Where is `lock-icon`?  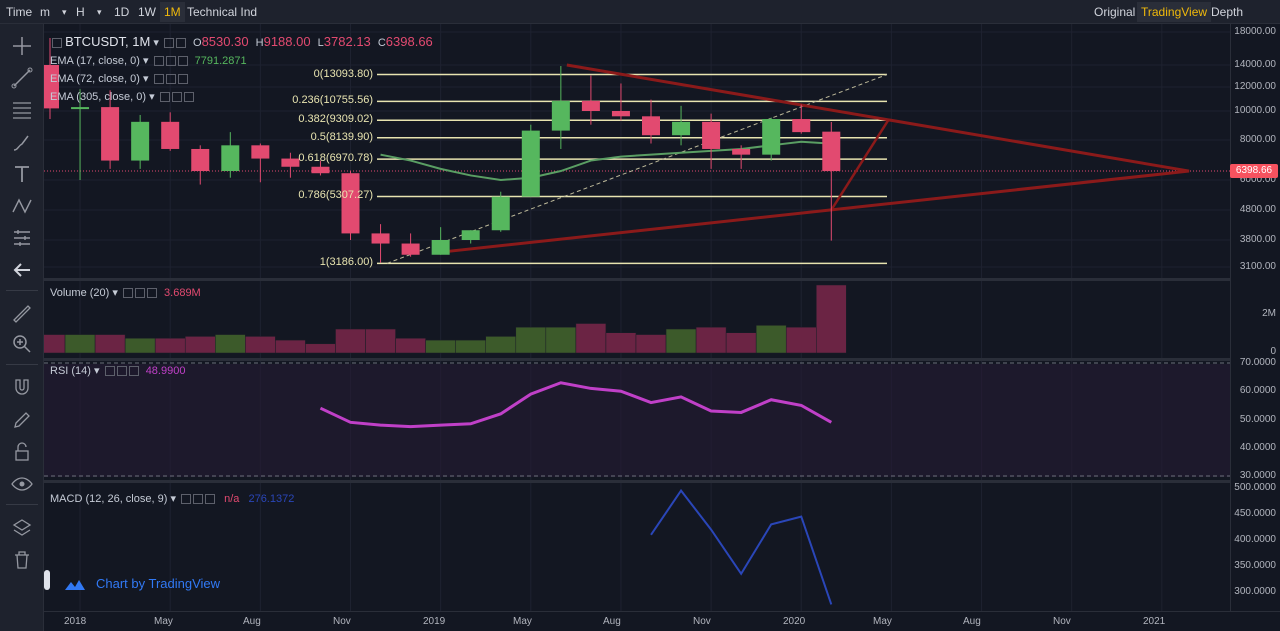 lock-icon is located at coordinates (22, 452).